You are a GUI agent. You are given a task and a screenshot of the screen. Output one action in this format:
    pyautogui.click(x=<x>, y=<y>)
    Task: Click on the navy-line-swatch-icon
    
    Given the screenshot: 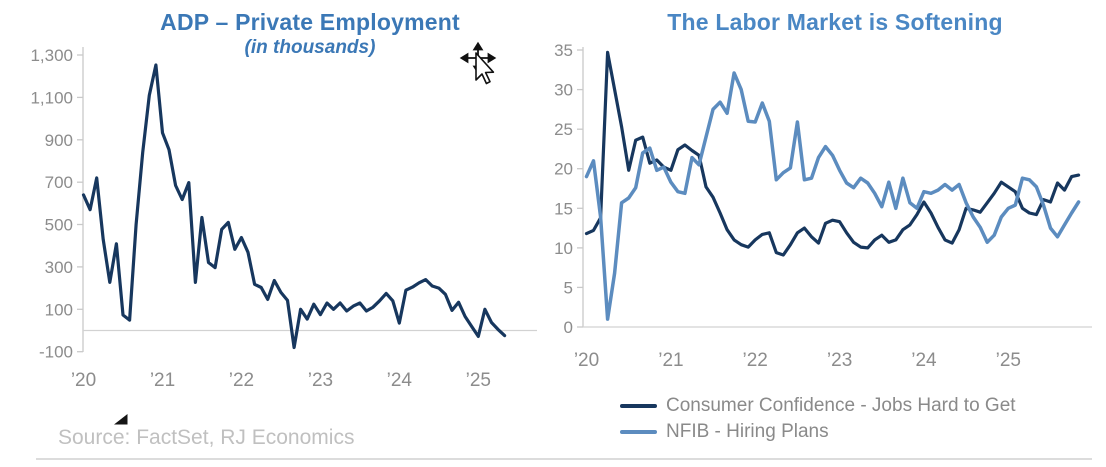 What is the action you would take?
    pyautogui.click(x=638, y=406)
    